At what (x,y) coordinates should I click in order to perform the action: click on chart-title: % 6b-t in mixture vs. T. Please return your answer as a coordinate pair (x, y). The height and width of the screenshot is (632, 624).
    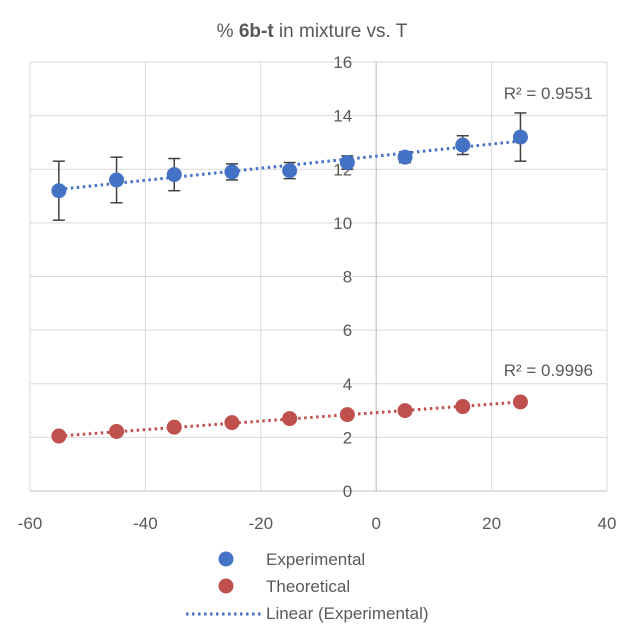
    Looking at the image, I should click on (312, 31).